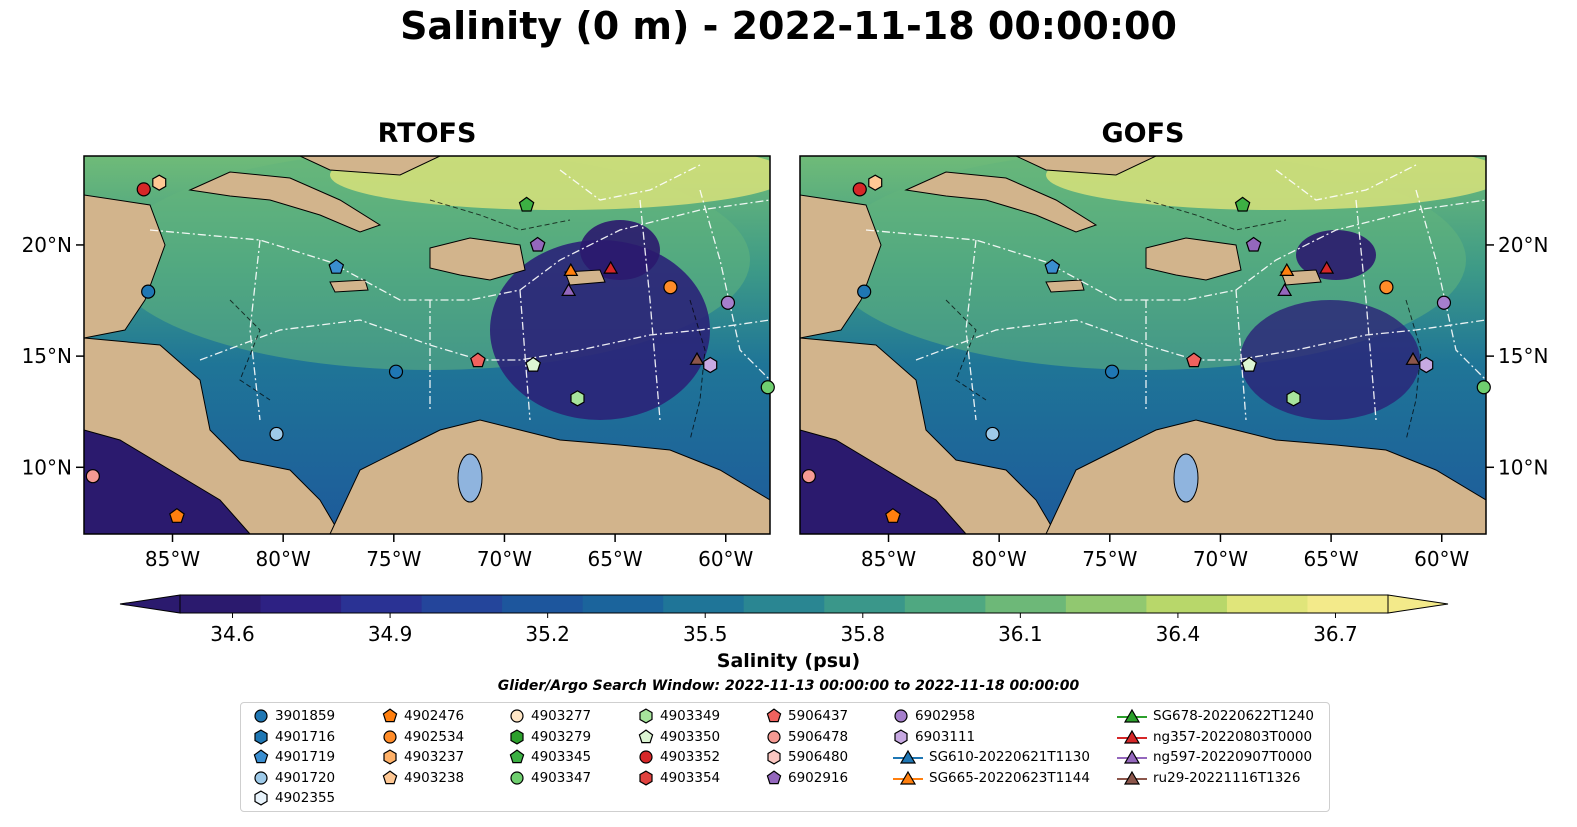 The width and height of the screenshot is (1577, 827). What do you see at coordinates (784, 604) in the screenshot?
I see `colorbar-frame` at bounding box center [784, 604].